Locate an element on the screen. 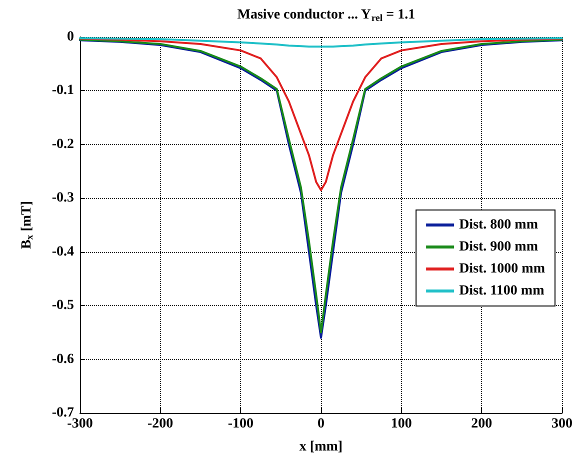  x-axis-title: x [mm] is located at coordinates (321, 447).